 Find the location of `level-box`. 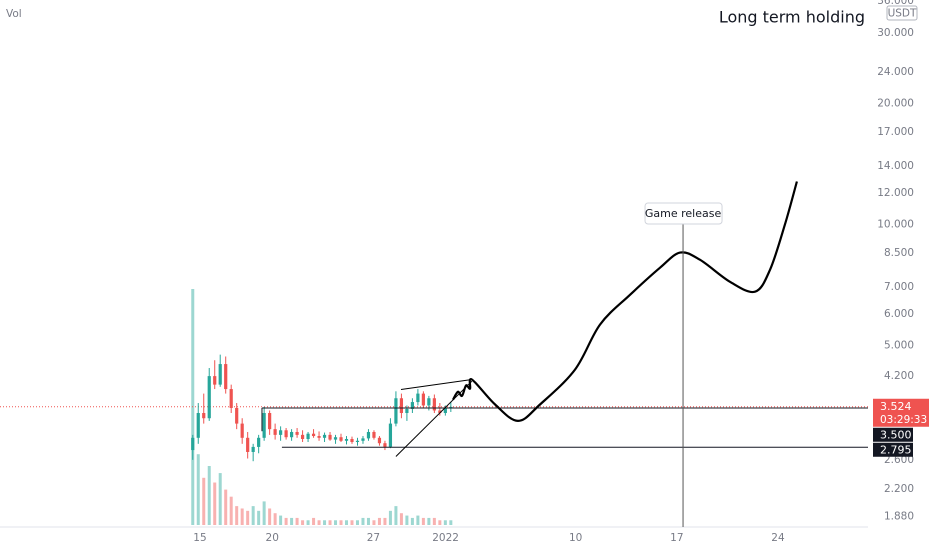

level-box is located at coordinates (893, 434).